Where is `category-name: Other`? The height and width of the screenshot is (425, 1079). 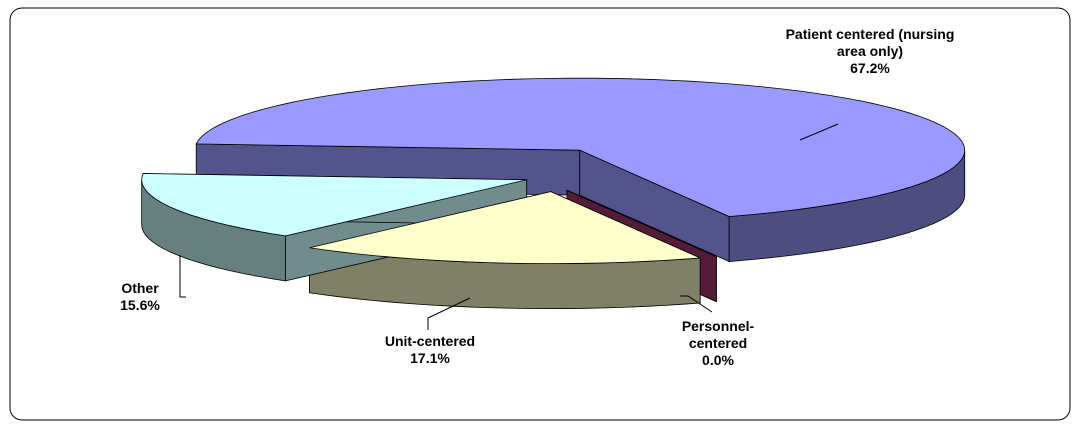 category-name: Other is located at coordinates (140, 288).